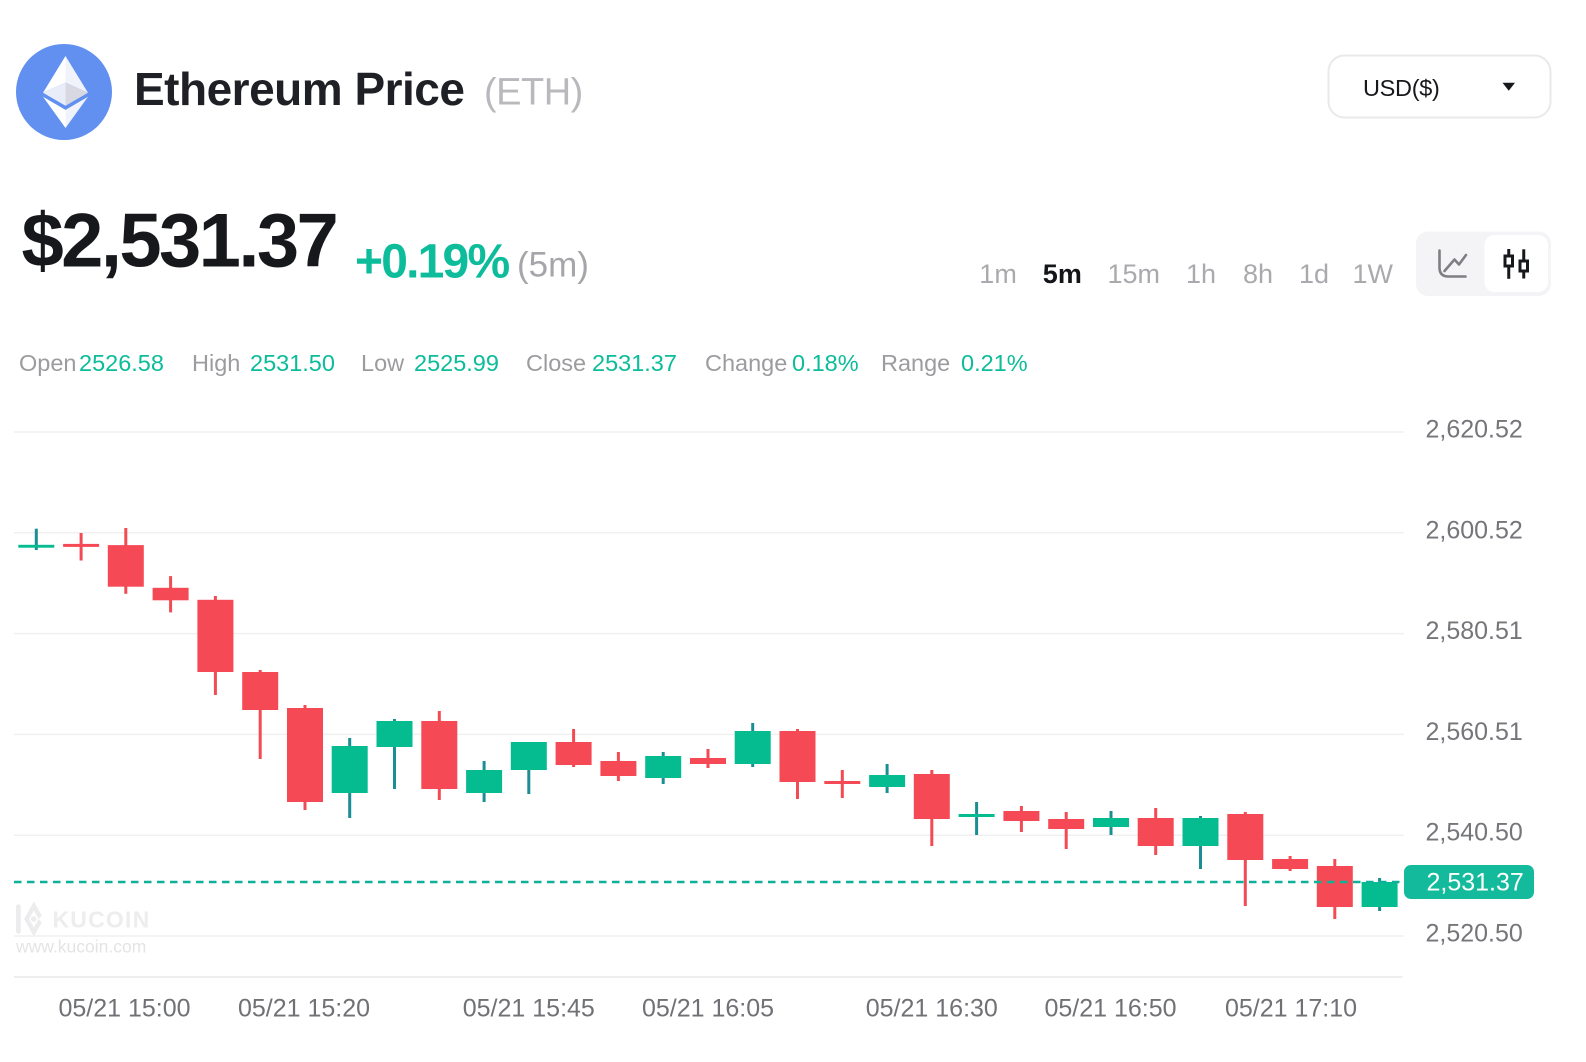 Image resolution: width=1586 pixels, height=1062 pixels. I want to click on svg-text: High, so click(216, 363).